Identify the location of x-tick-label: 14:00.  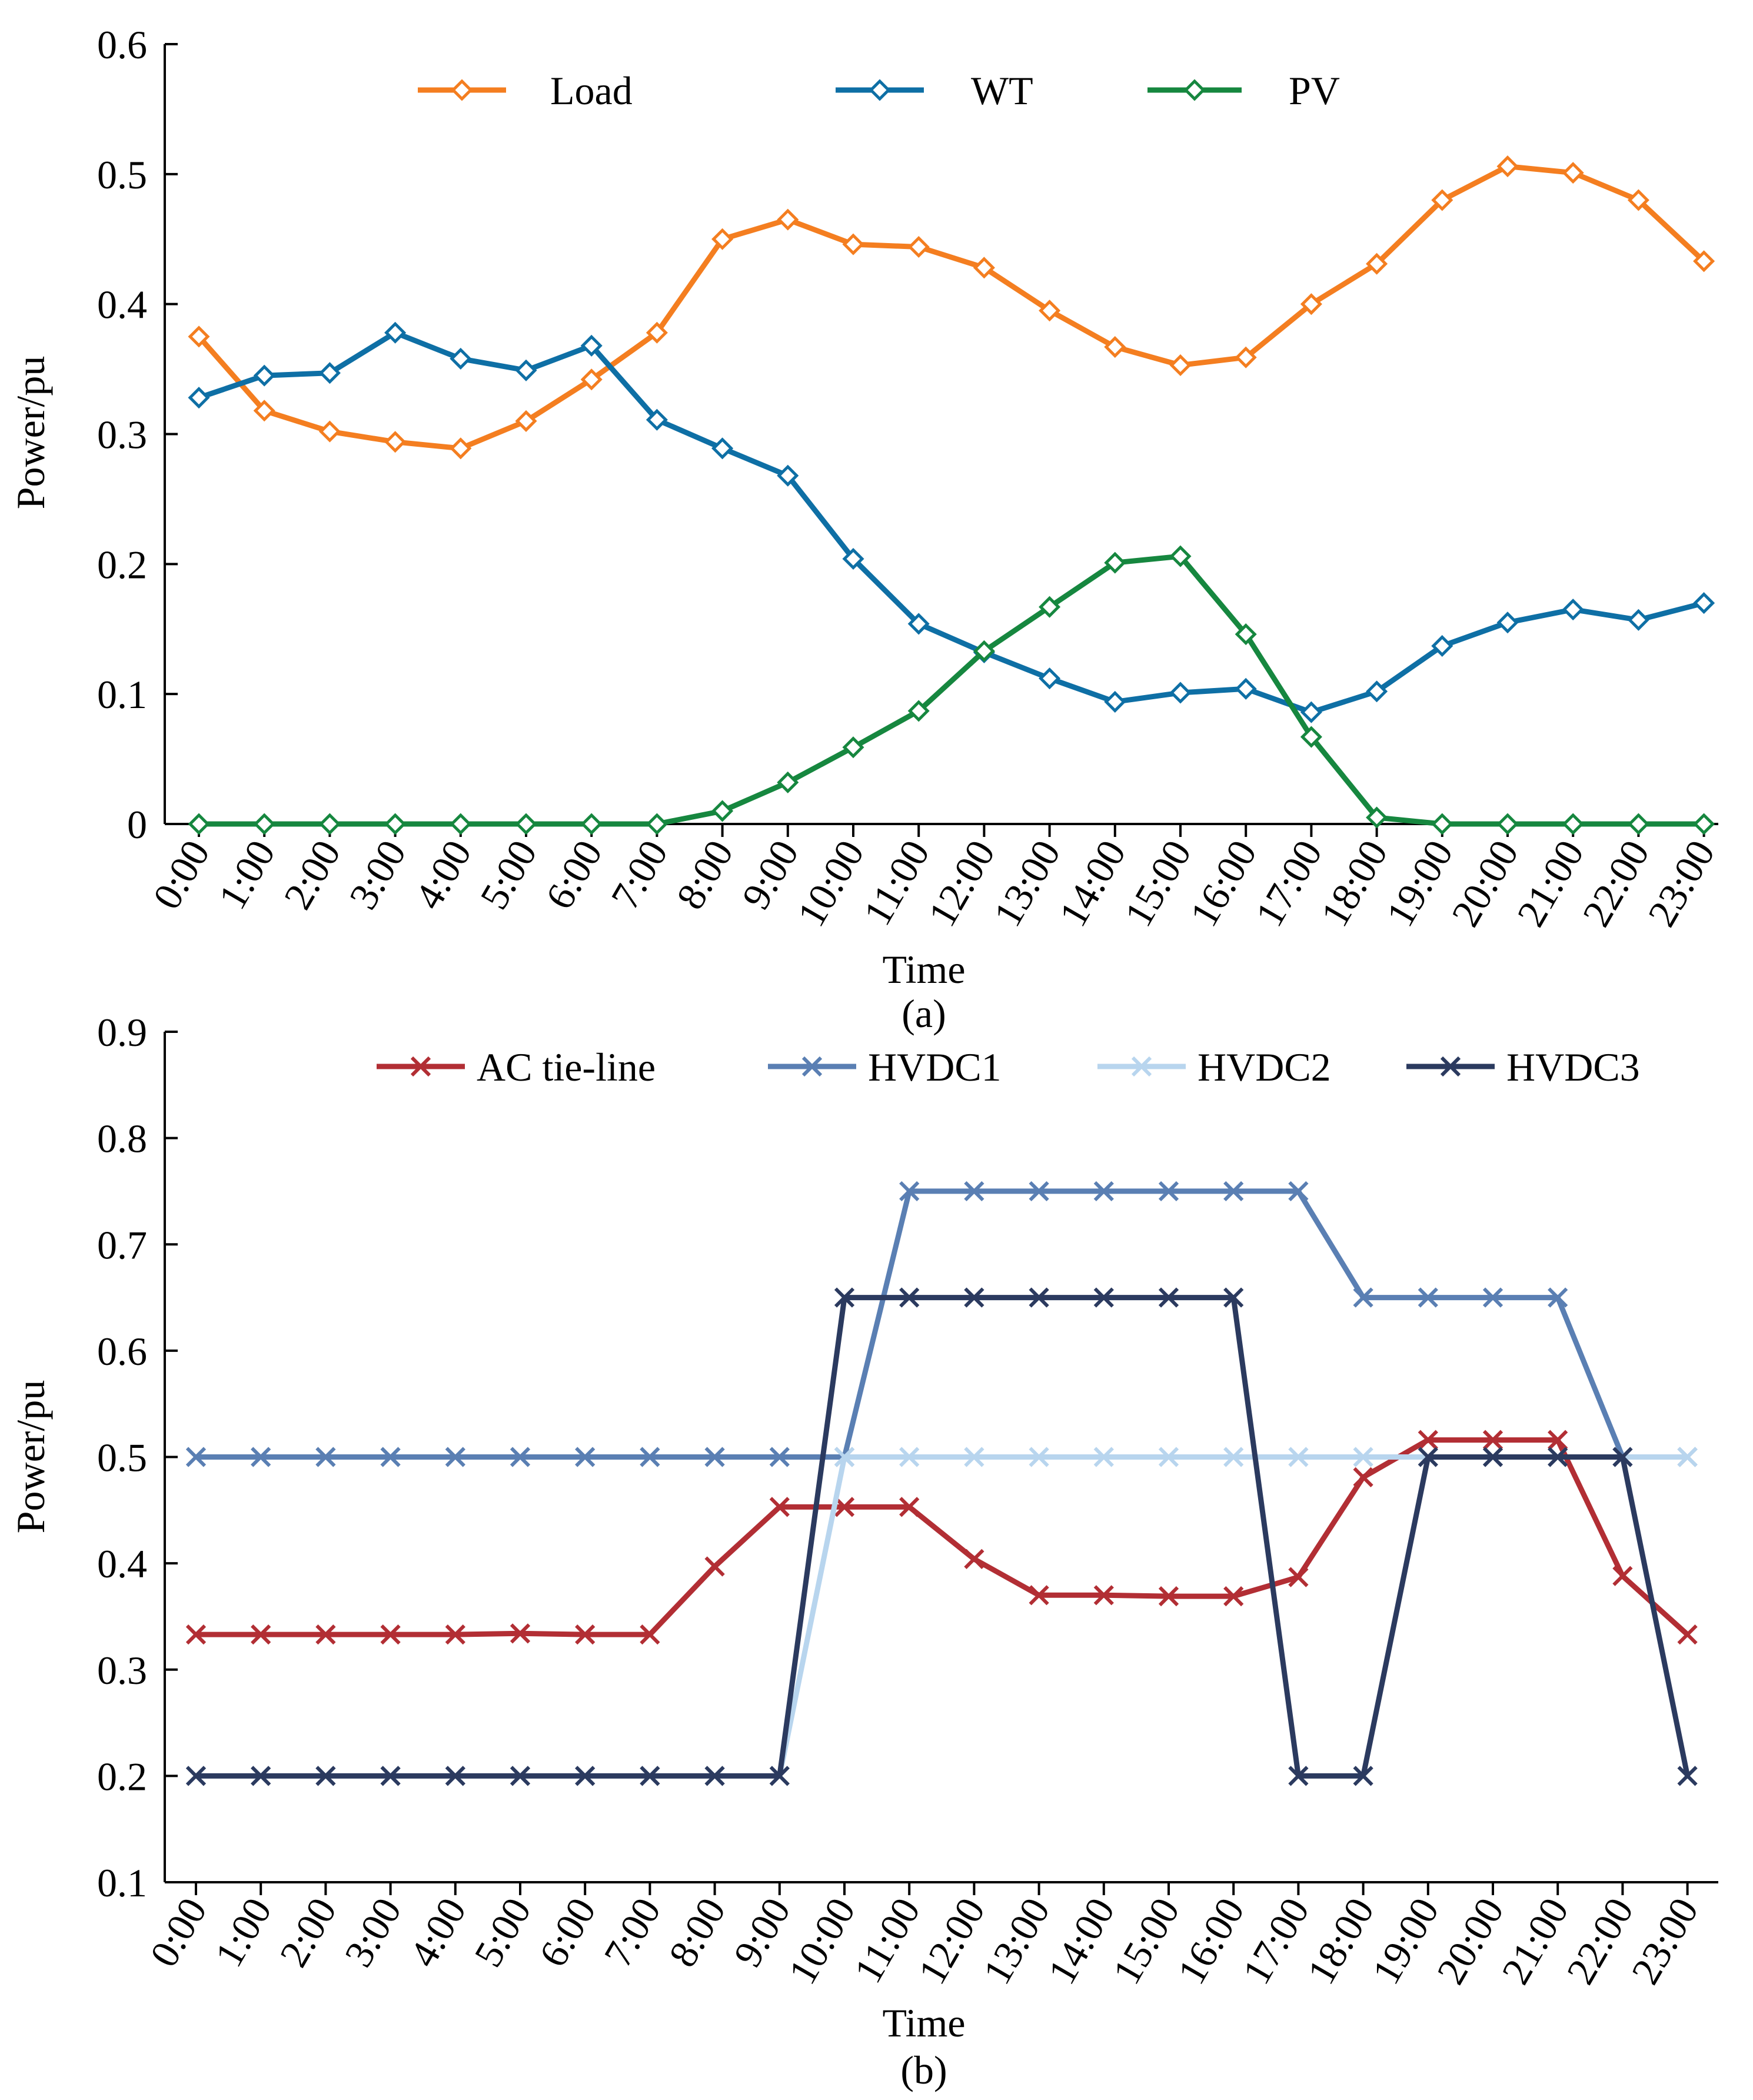
(1081, 1941).